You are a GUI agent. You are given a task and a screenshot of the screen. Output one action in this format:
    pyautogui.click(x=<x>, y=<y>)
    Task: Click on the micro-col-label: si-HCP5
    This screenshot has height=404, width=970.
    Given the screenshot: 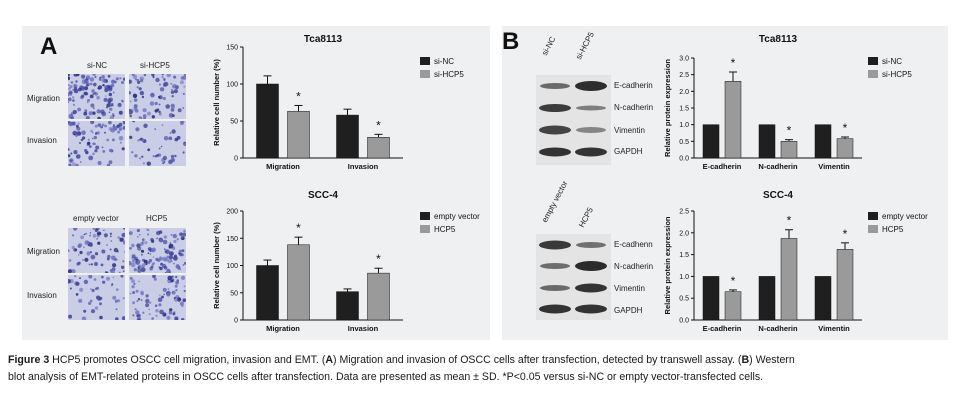 What is the action you would take?
    pyautogui.click(x=155, y=65)
    